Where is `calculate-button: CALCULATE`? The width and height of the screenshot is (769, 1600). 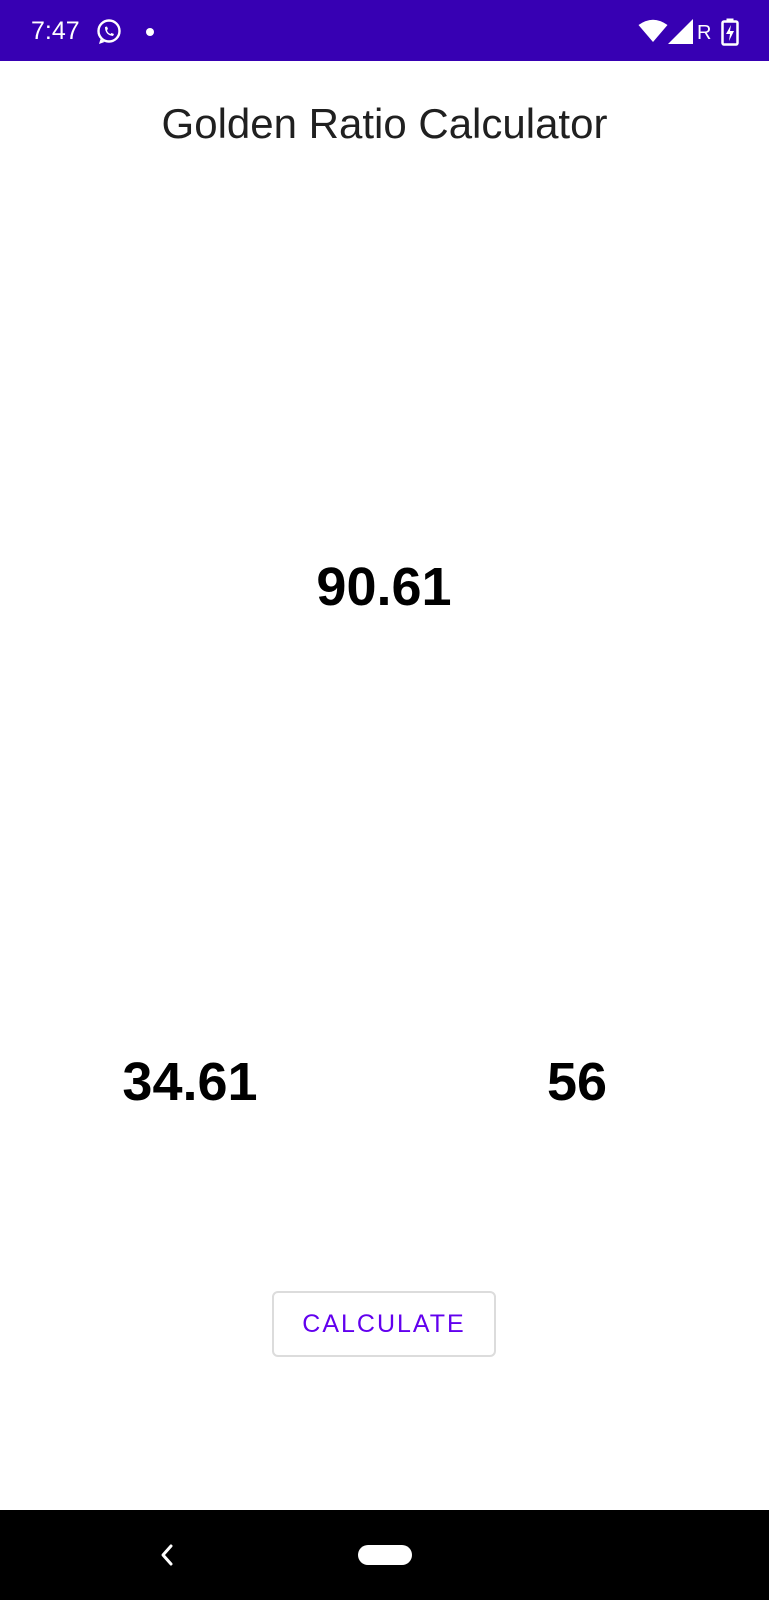
calculate-button: CALCULATE is located at coordinates (384, 1324).